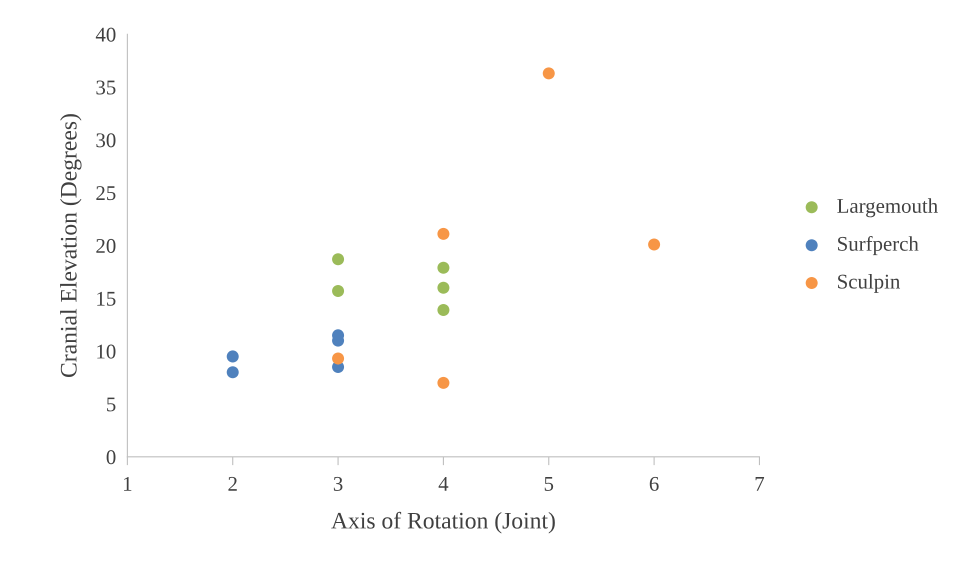  I want to click on x-axis-title: Axis of Rotation (Joint), so click(443, 523).